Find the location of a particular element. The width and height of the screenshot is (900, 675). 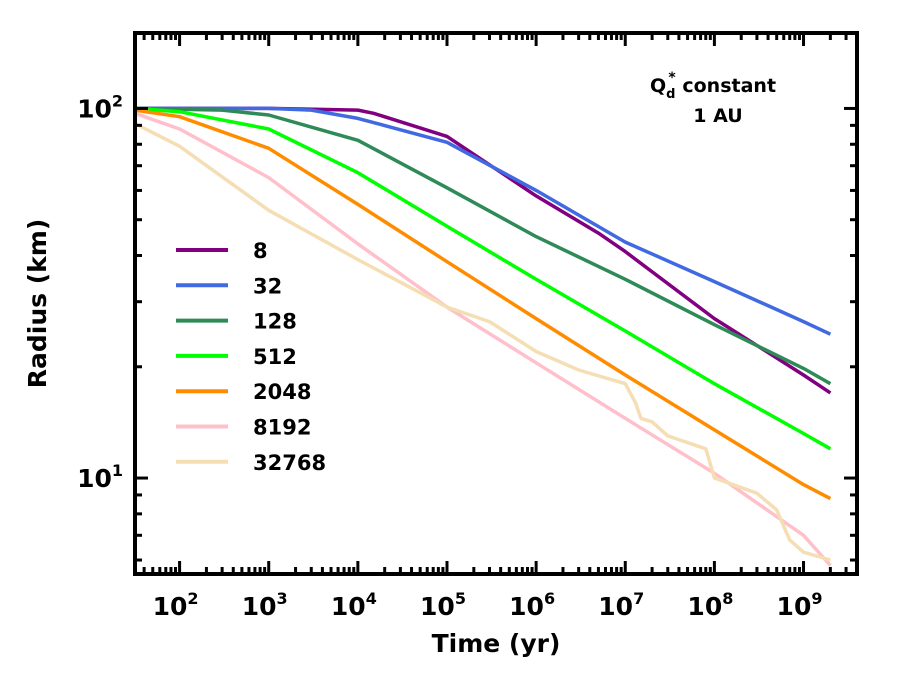

x-tick-label-exp: 4 is located at coordinates (371, 598).